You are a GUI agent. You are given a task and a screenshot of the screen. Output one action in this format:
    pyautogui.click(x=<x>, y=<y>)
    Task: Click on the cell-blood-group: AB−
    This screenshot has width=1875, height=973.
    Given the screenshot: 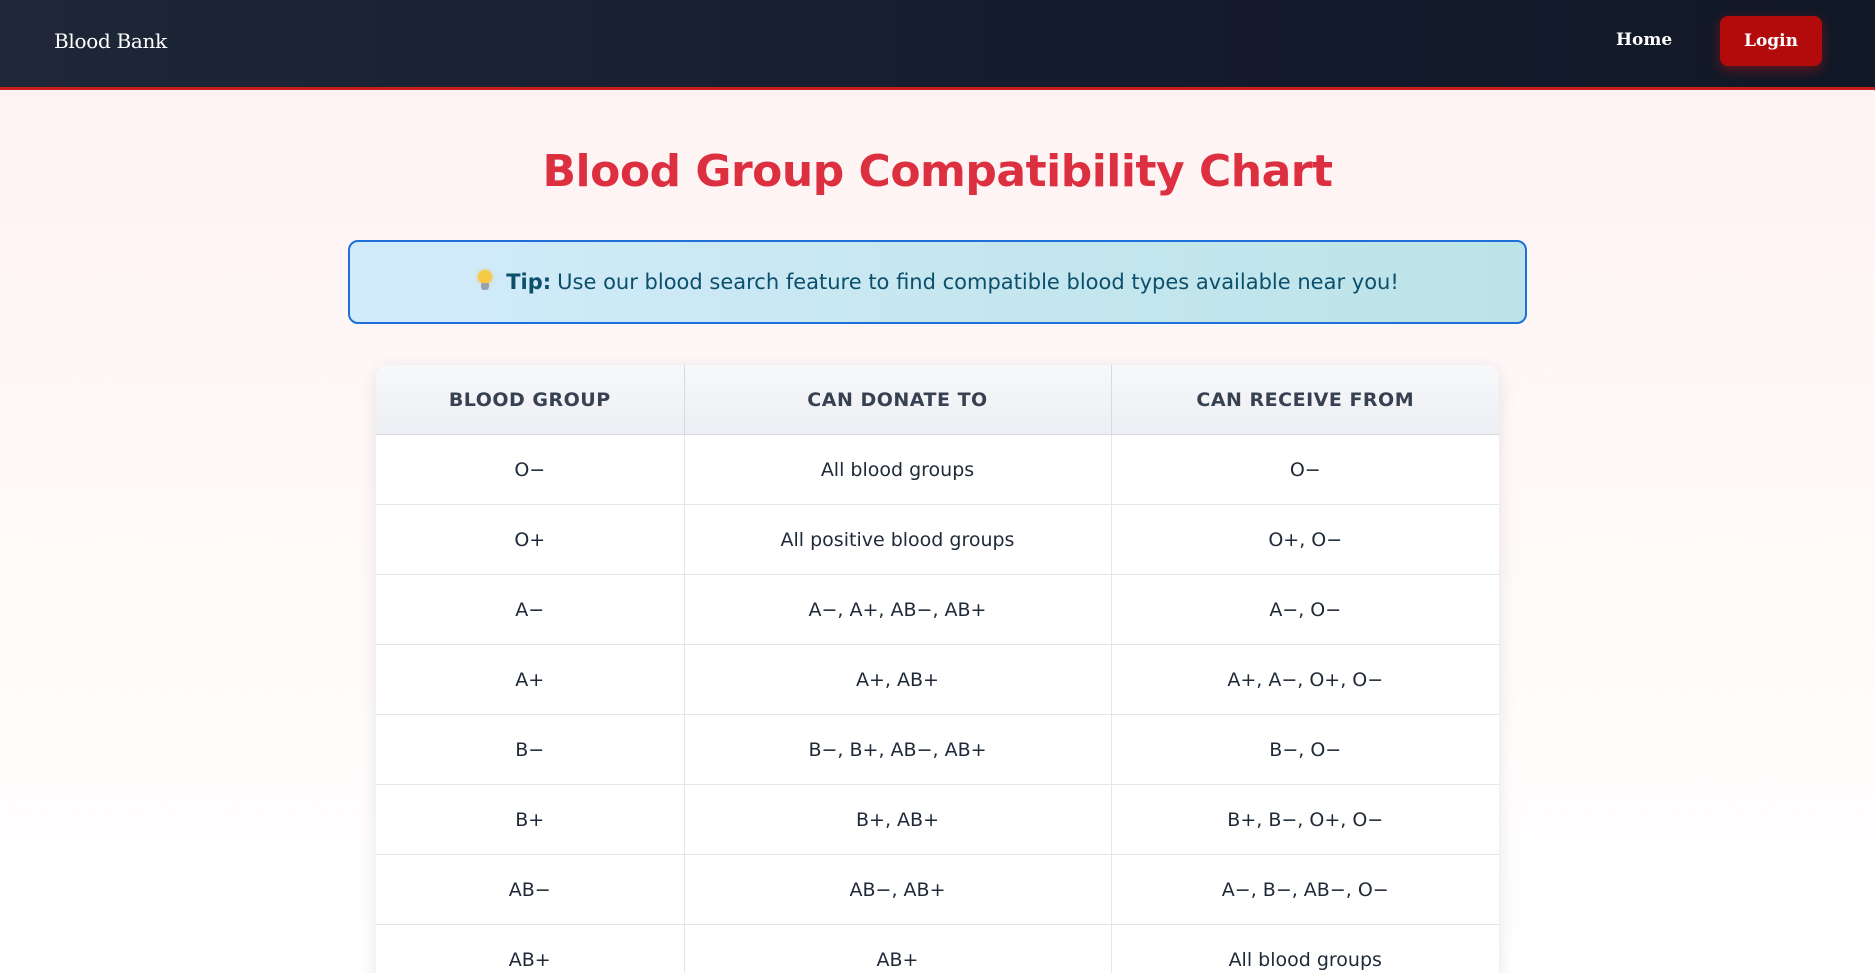 What is the action you would take?
    pyautogui.click(x=530, y=889)
    